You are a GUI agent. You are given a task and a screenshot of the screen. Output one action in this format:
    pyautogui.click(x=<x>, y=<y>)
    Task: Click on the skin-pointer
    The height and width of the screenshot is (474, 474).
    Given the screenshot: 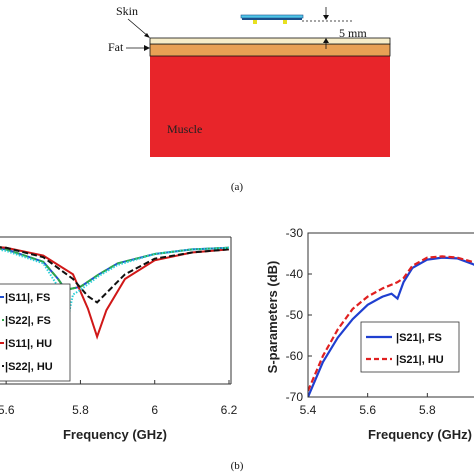 What is the action you would take?
    pyautogui.click(x=138, y=28)
    